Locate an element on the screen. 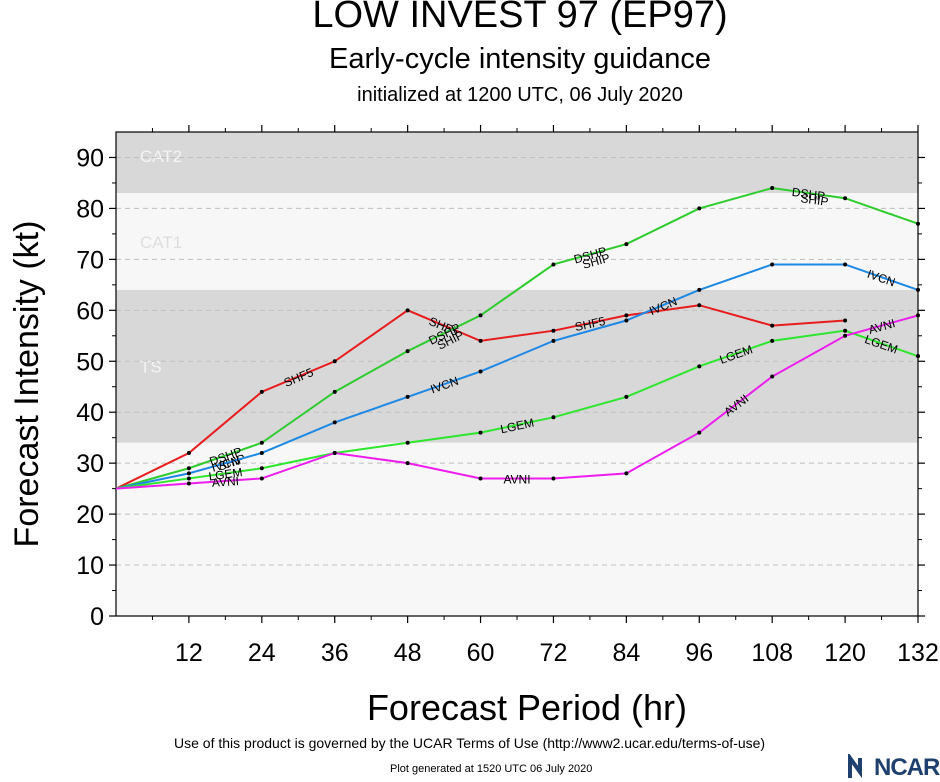 This screenshot has width=940, height=782. series-label-ship: SHIP is located at coordinates (815, 200).